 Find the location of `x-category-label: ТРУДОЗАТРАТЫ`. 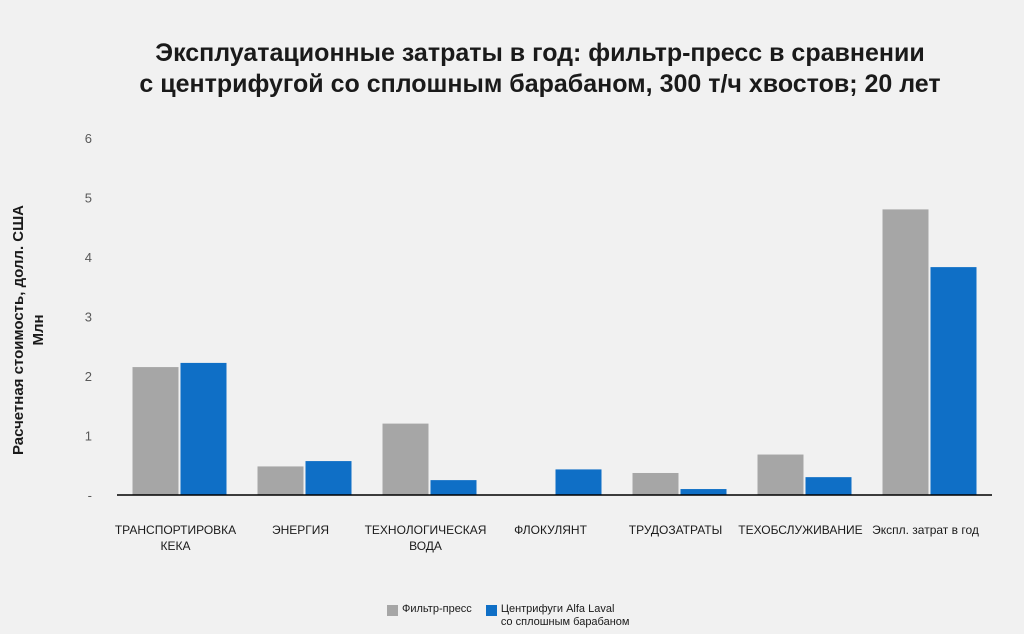

x-category-label: ТРУДОЗАТРАТЫ is located at coordinates (675, 530).